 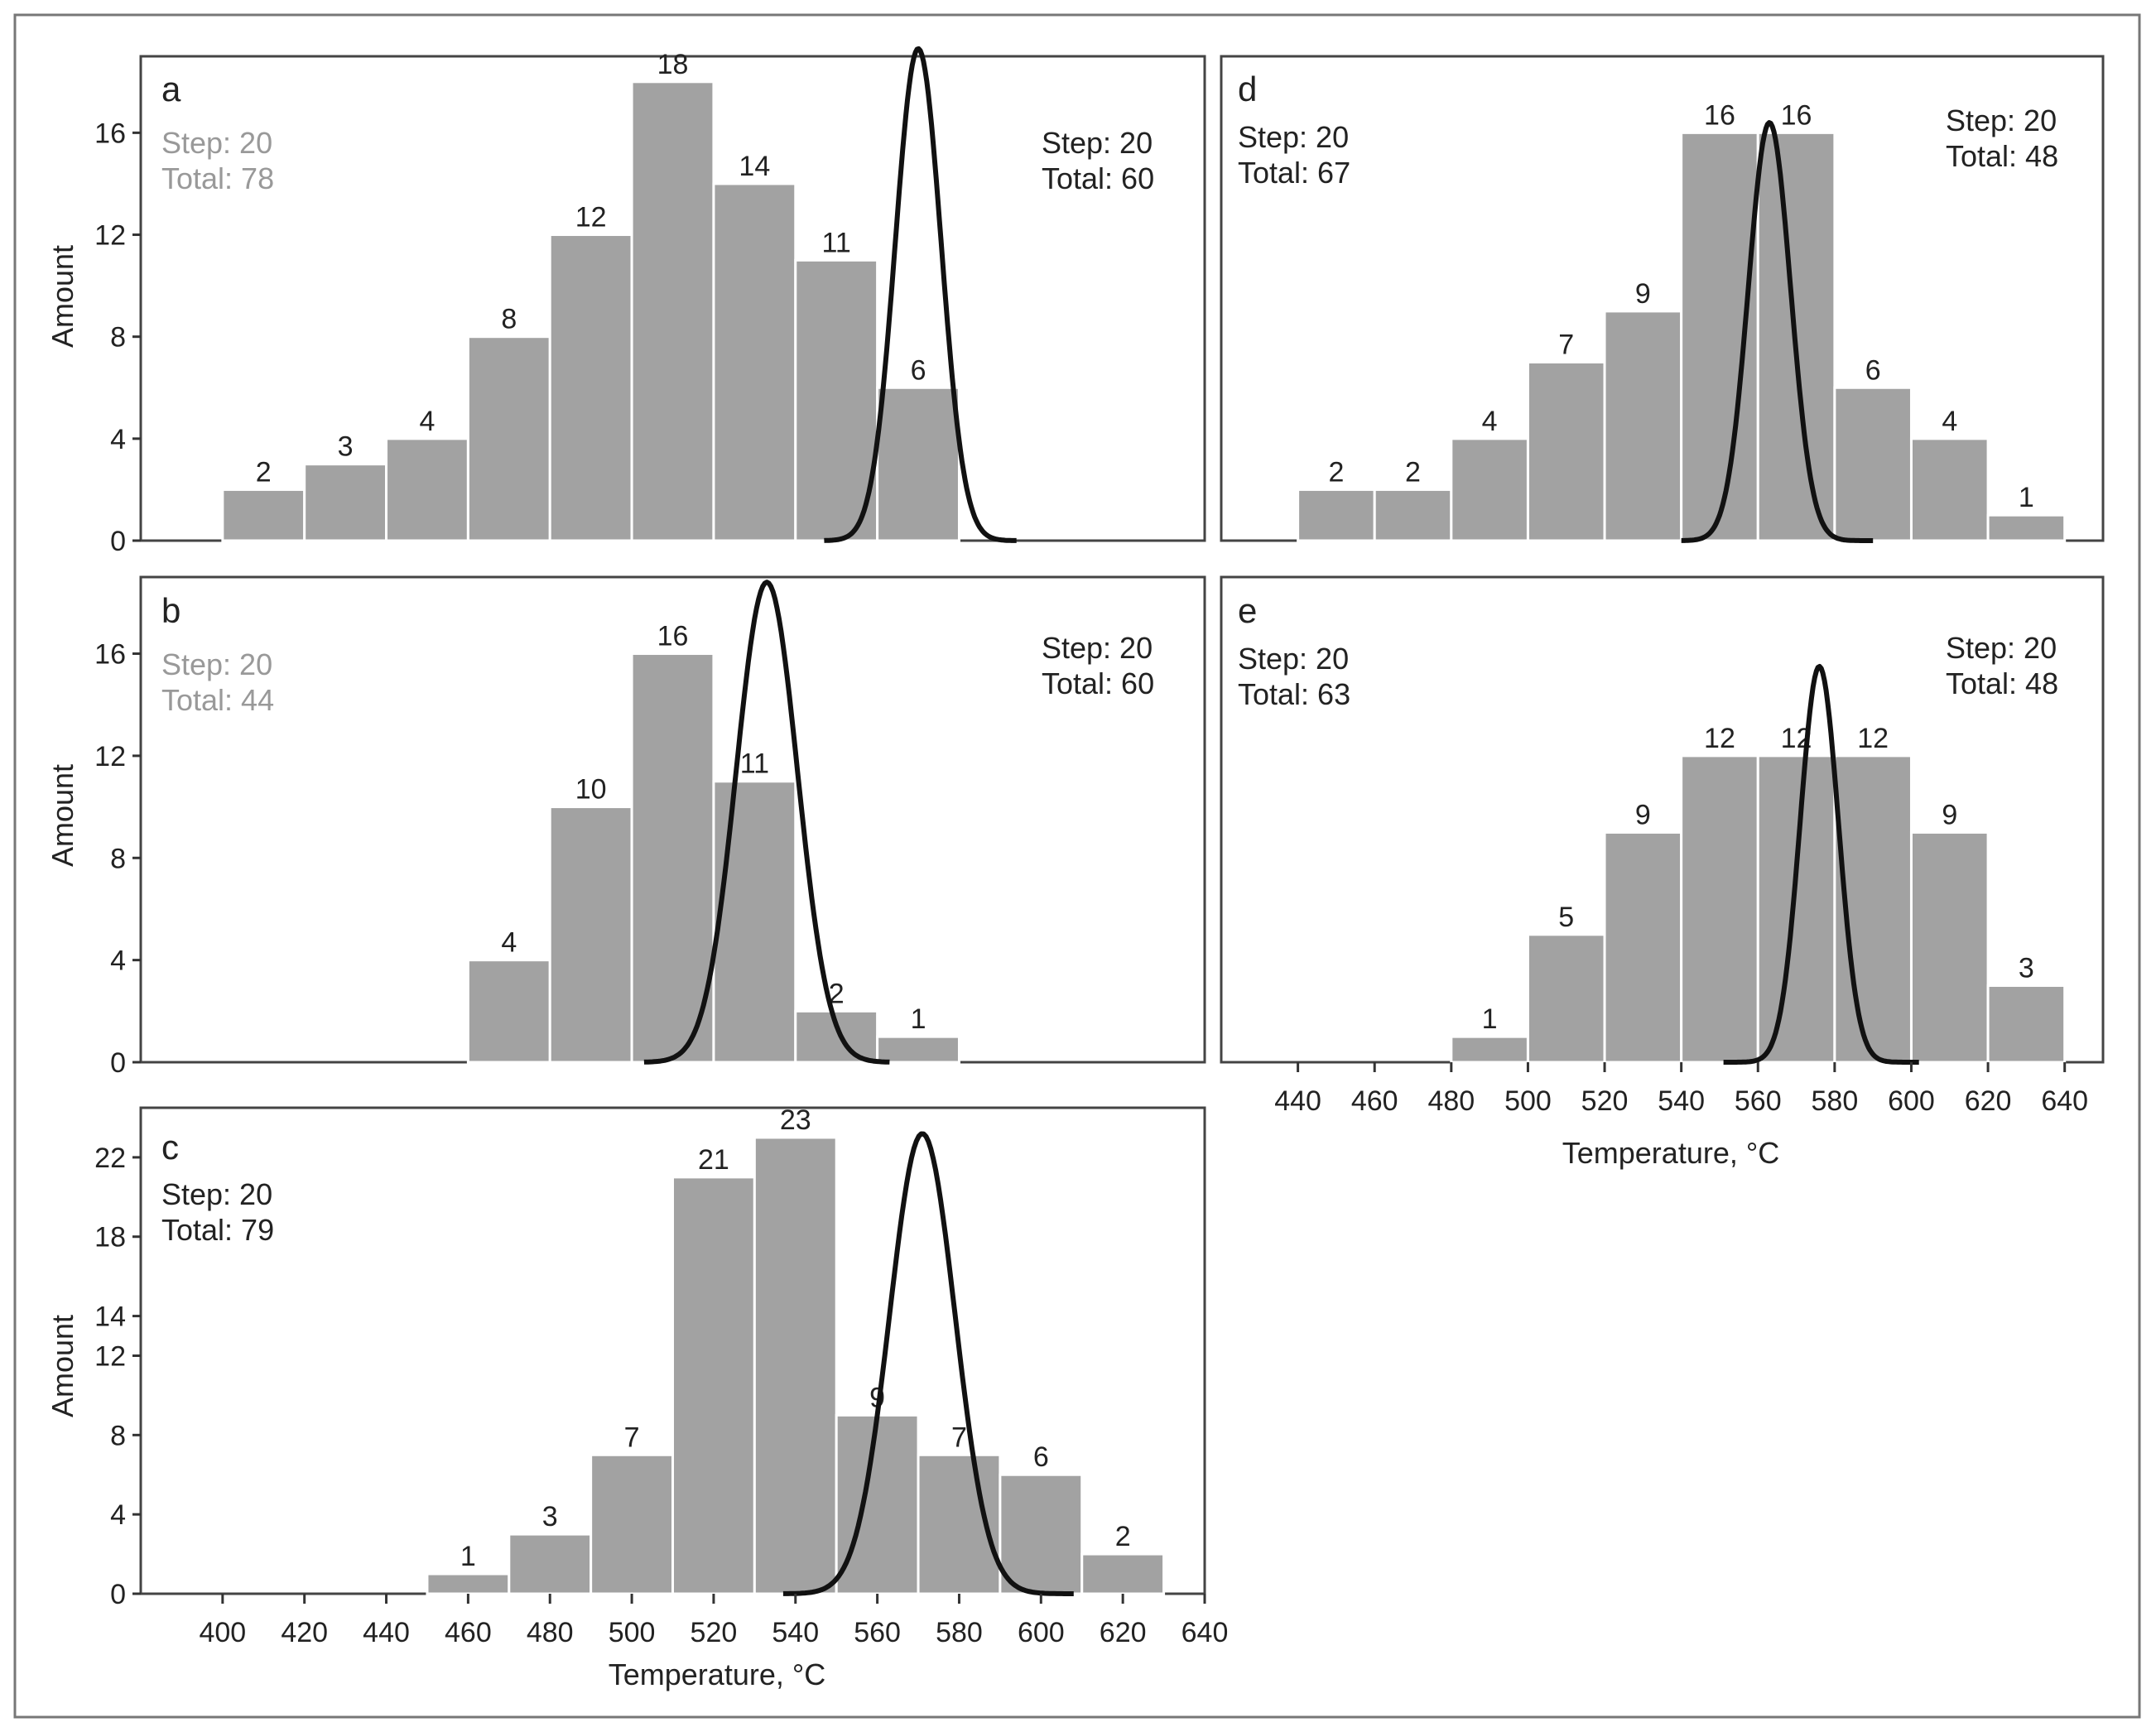 What do you see at coordinates (877, 1632) in the screenshot?
I see `panel-c-xtick-label: 560` at bounding box center [877, 1632].